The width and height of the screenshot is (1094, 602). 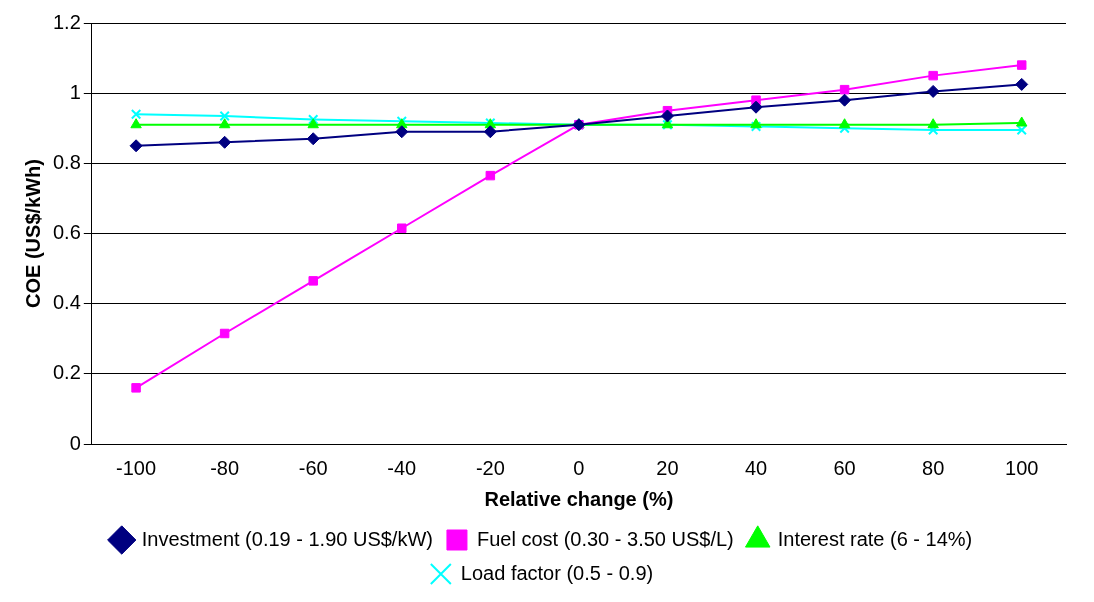 What do you see at coordinates (933, 467) in the screenshot?
I see `x-tick-label: 80` at bounding box center [933, 467].